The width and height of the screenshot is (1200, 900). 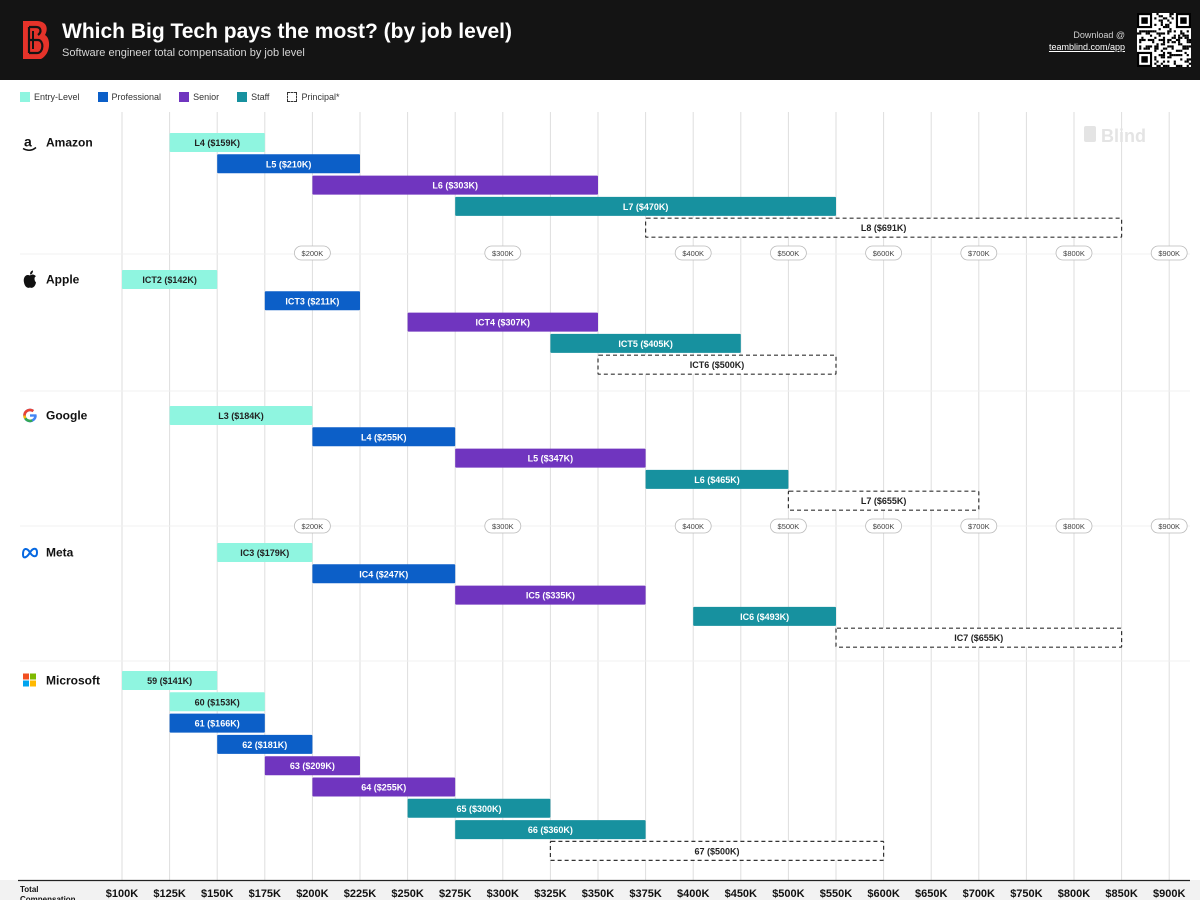 I want to click on bar-microsoft-8: 67 ($500K), so click(x=717, y=851).